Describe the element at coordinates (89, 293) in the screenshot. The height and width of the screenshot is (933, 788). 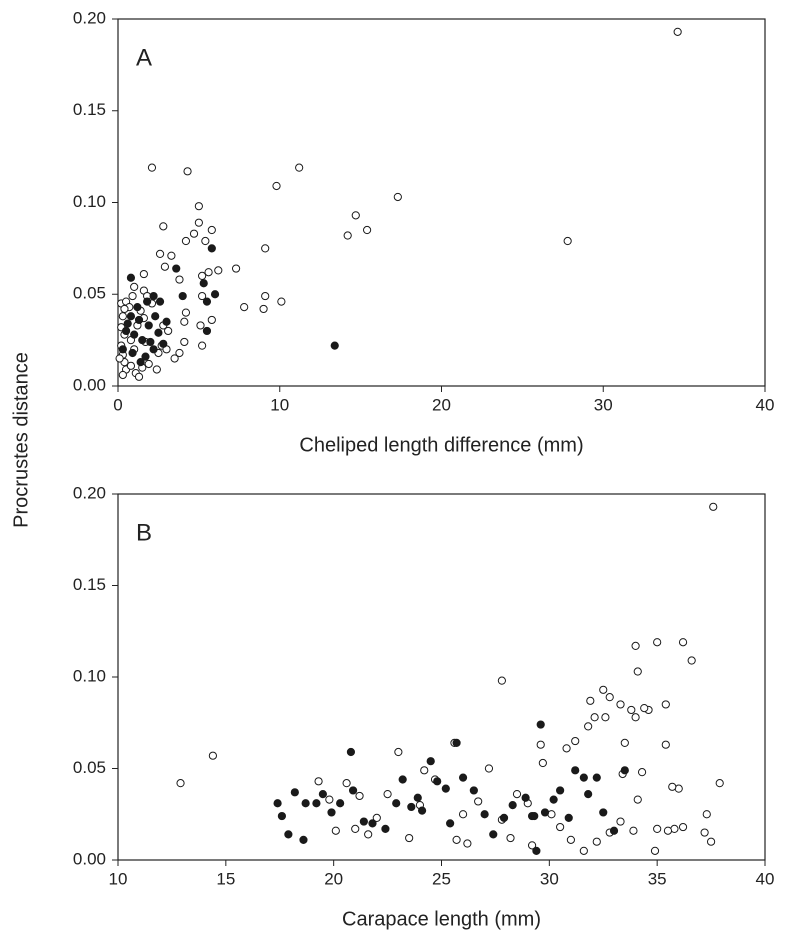
I see `y-tick-label: 0.05` at that location.